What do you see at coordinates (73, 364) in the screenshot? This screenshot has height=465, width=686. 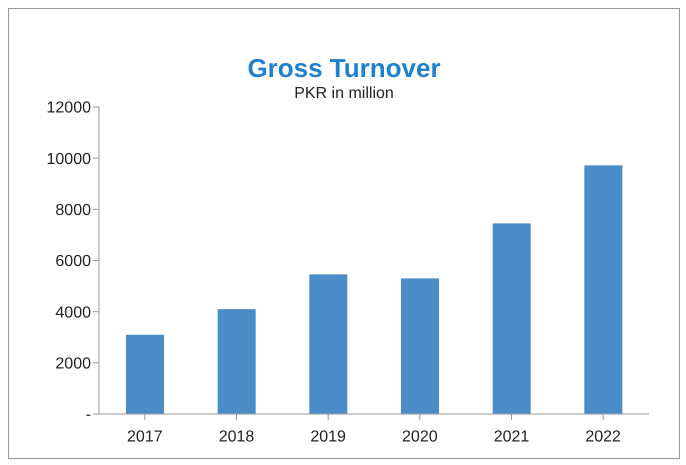 I see `y-tick-label: 2000` at bounding box center [73, 364].